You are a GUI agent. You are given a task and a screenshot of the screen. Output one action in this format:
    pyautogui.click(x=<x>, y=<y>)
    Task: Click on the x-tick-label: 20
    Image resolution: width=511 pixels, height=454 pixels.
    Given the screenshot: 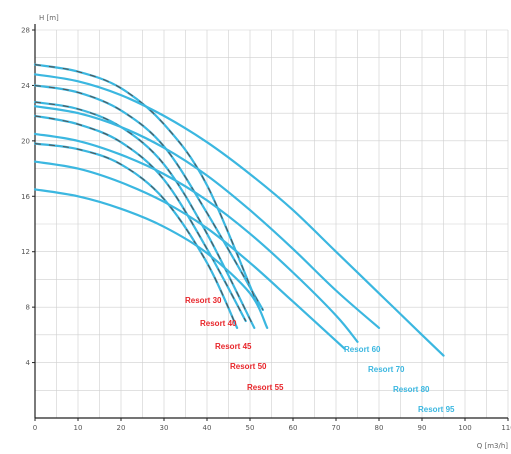 What is the action you would take?
    pyautogui.click(x=121, y=428)
    